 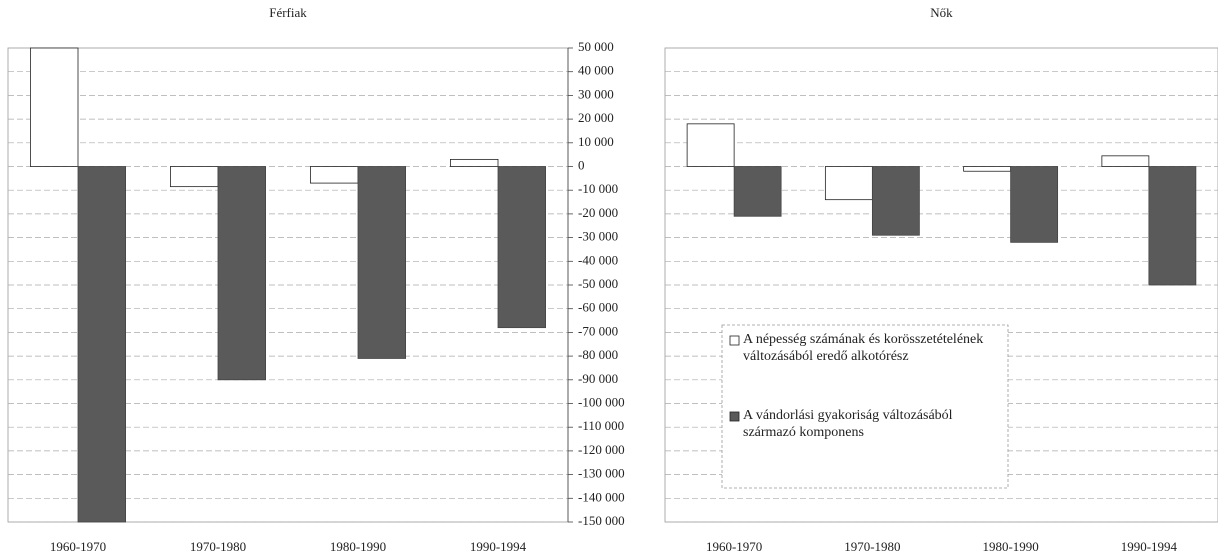 What do you see at coordinates (596, 93) in the screenshot?
I see `y-tick-label: 30 000` at bounding box center [596, 93].